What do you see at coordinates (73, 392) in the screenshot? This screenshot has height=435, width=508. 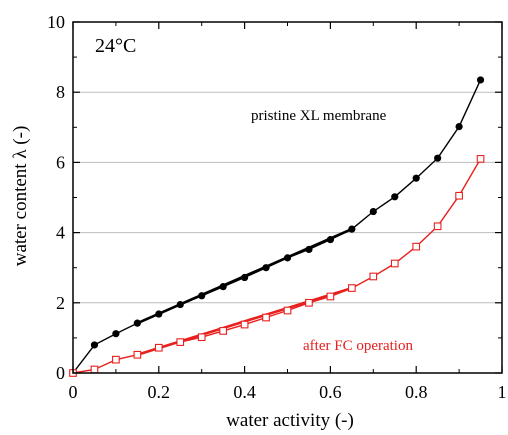 I see `x-tick-label: 0` at bounding box center [73, 392].